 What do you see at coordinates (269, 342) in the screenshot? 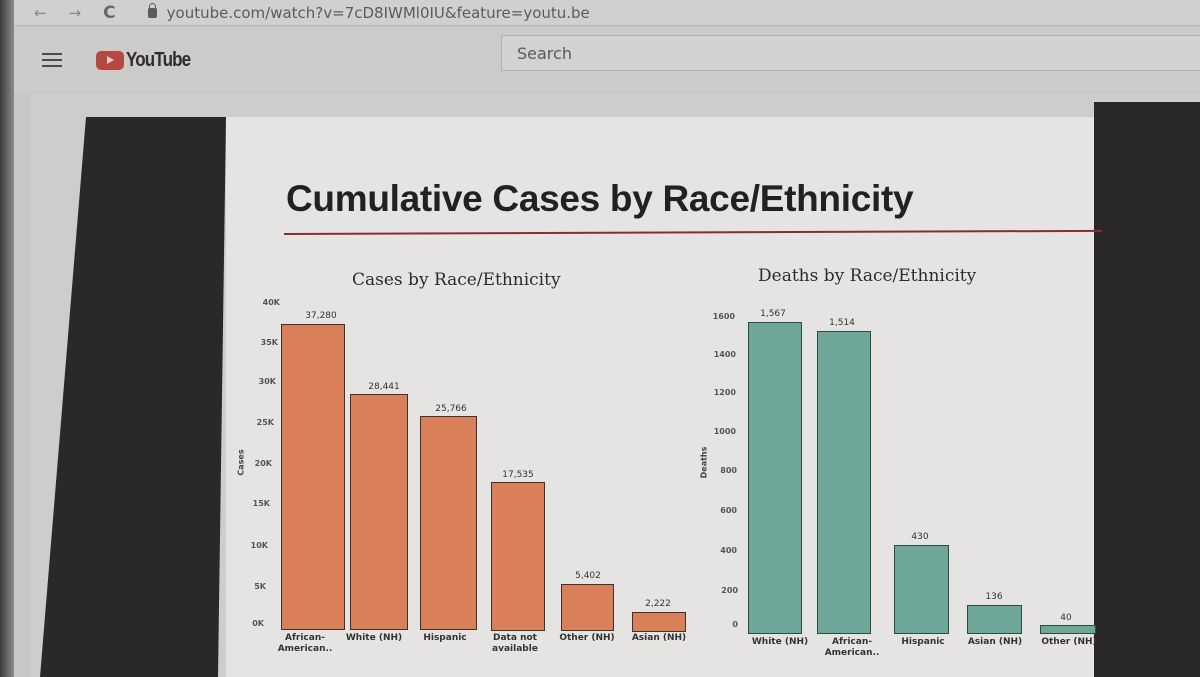
I see `y-tick: 35K` at bounding box center [269, 342].